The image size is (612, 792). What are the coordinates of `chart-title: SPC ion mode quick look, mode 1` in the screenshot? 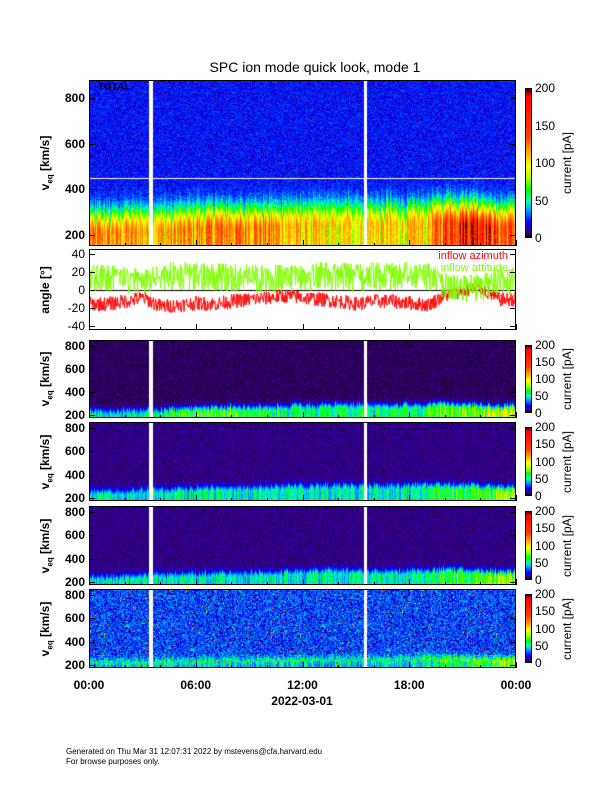 It's located at (315, 67).